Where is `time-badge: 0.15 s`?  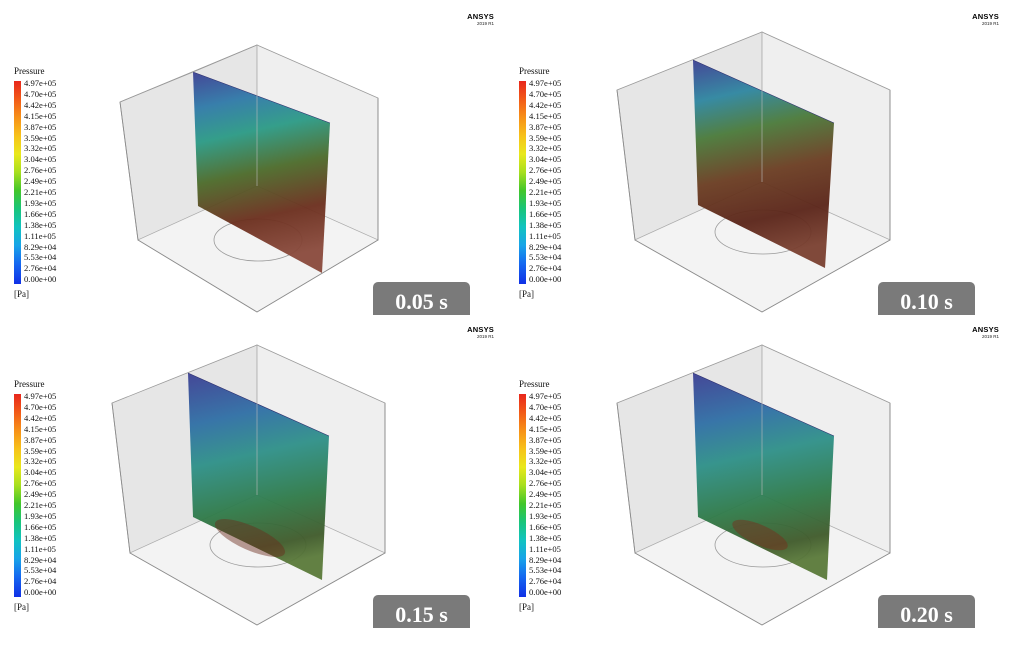 time-badge: 0.15 s is located at coordinates (421, 611).